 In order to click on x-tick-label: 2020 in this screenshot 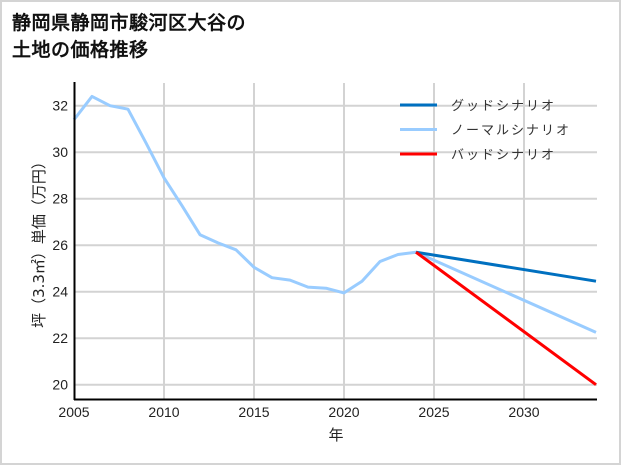, I will do `click(343, 412)`.